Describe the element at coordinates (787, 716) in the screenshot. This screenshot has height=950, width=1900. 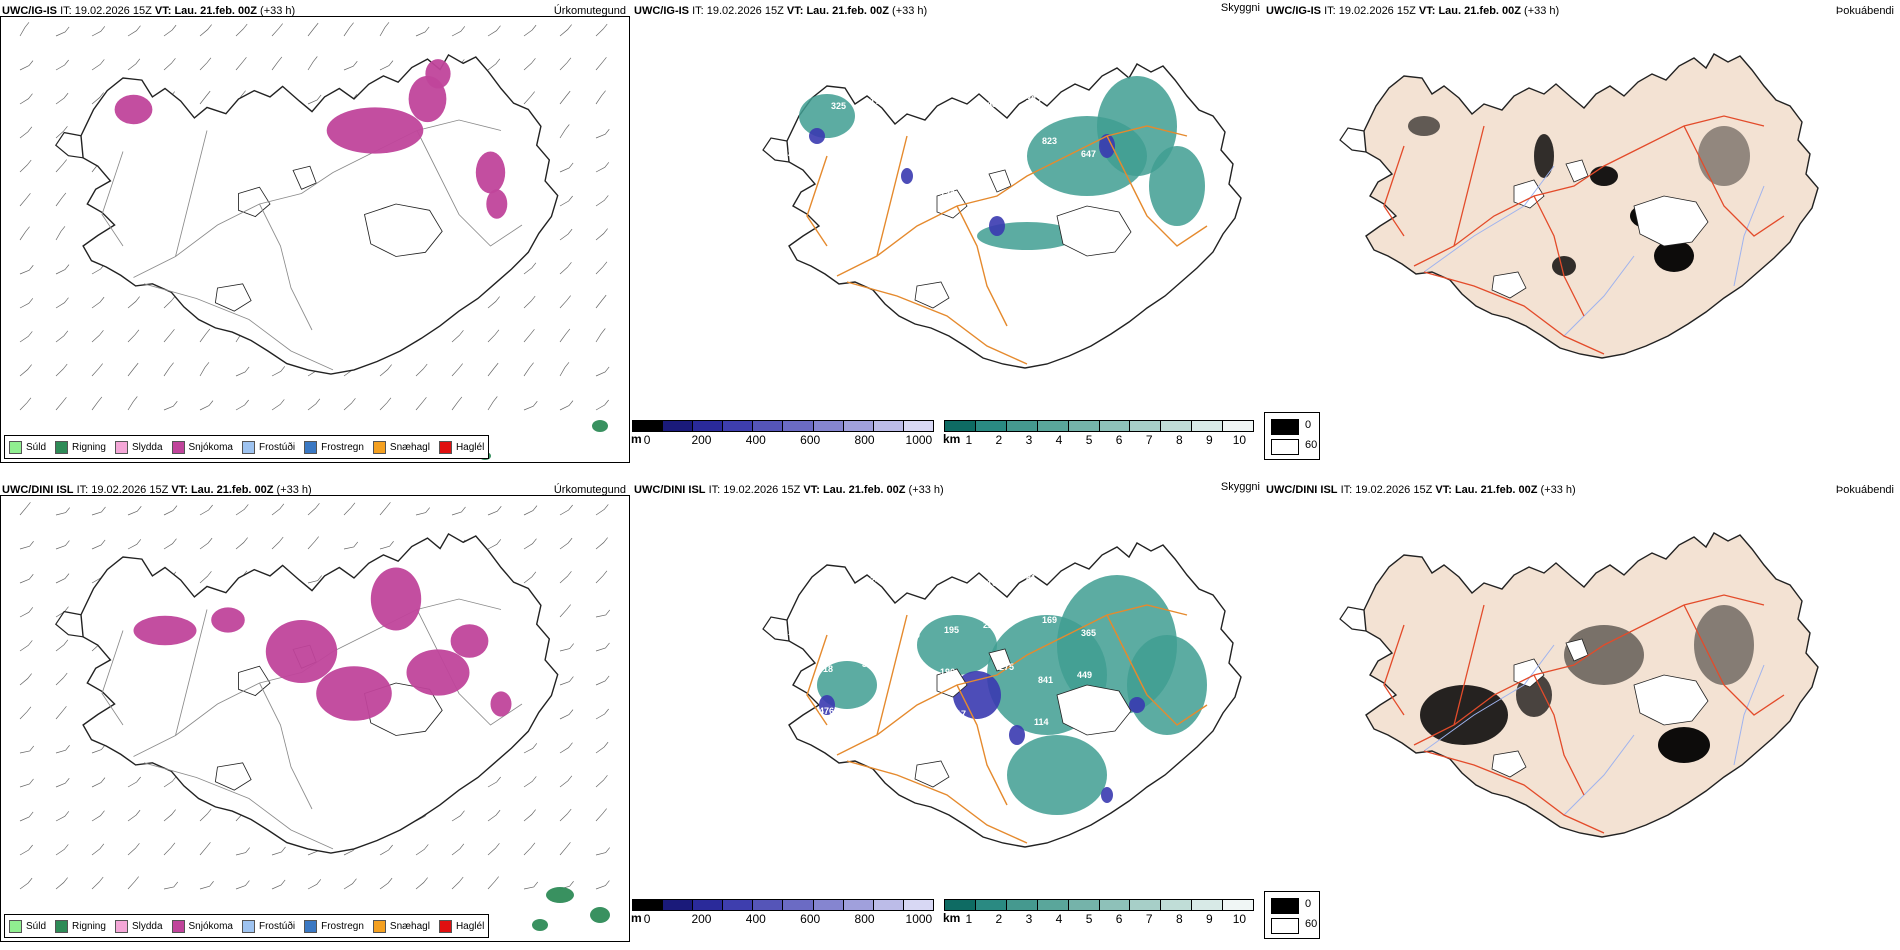
I see `cloud-base-label: 363` at that location.